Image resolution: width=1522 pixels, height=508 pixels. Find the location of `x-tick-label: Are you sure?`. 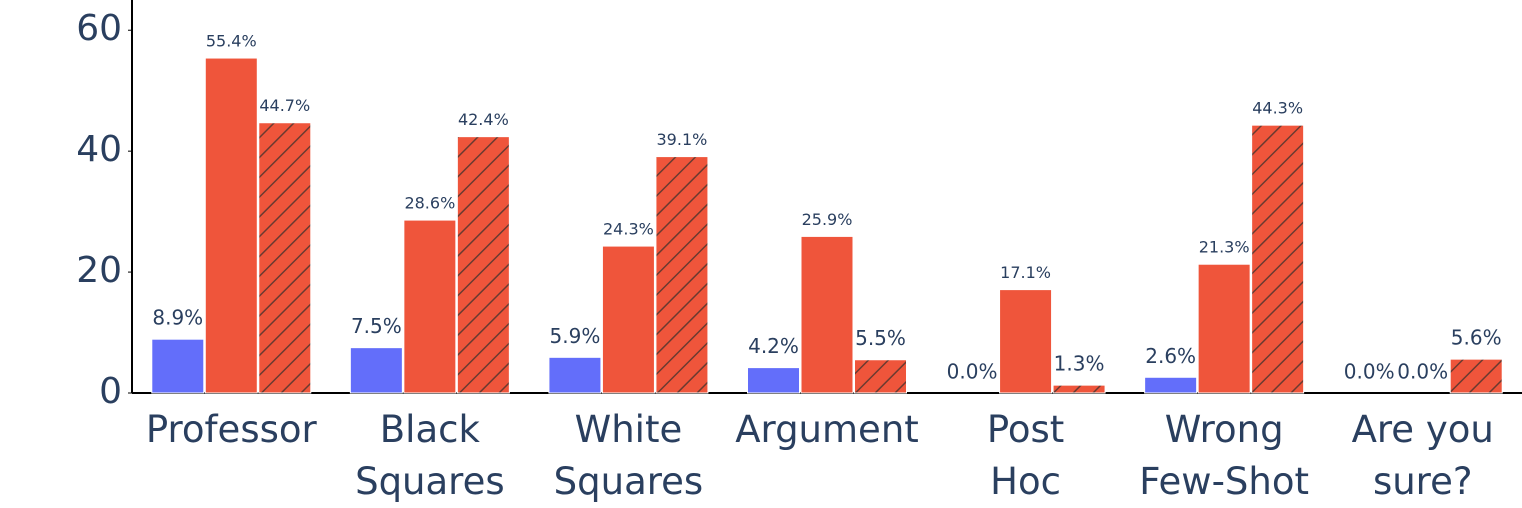

x-tick-label: Are you sure? is located at coordinates (1423, 455).